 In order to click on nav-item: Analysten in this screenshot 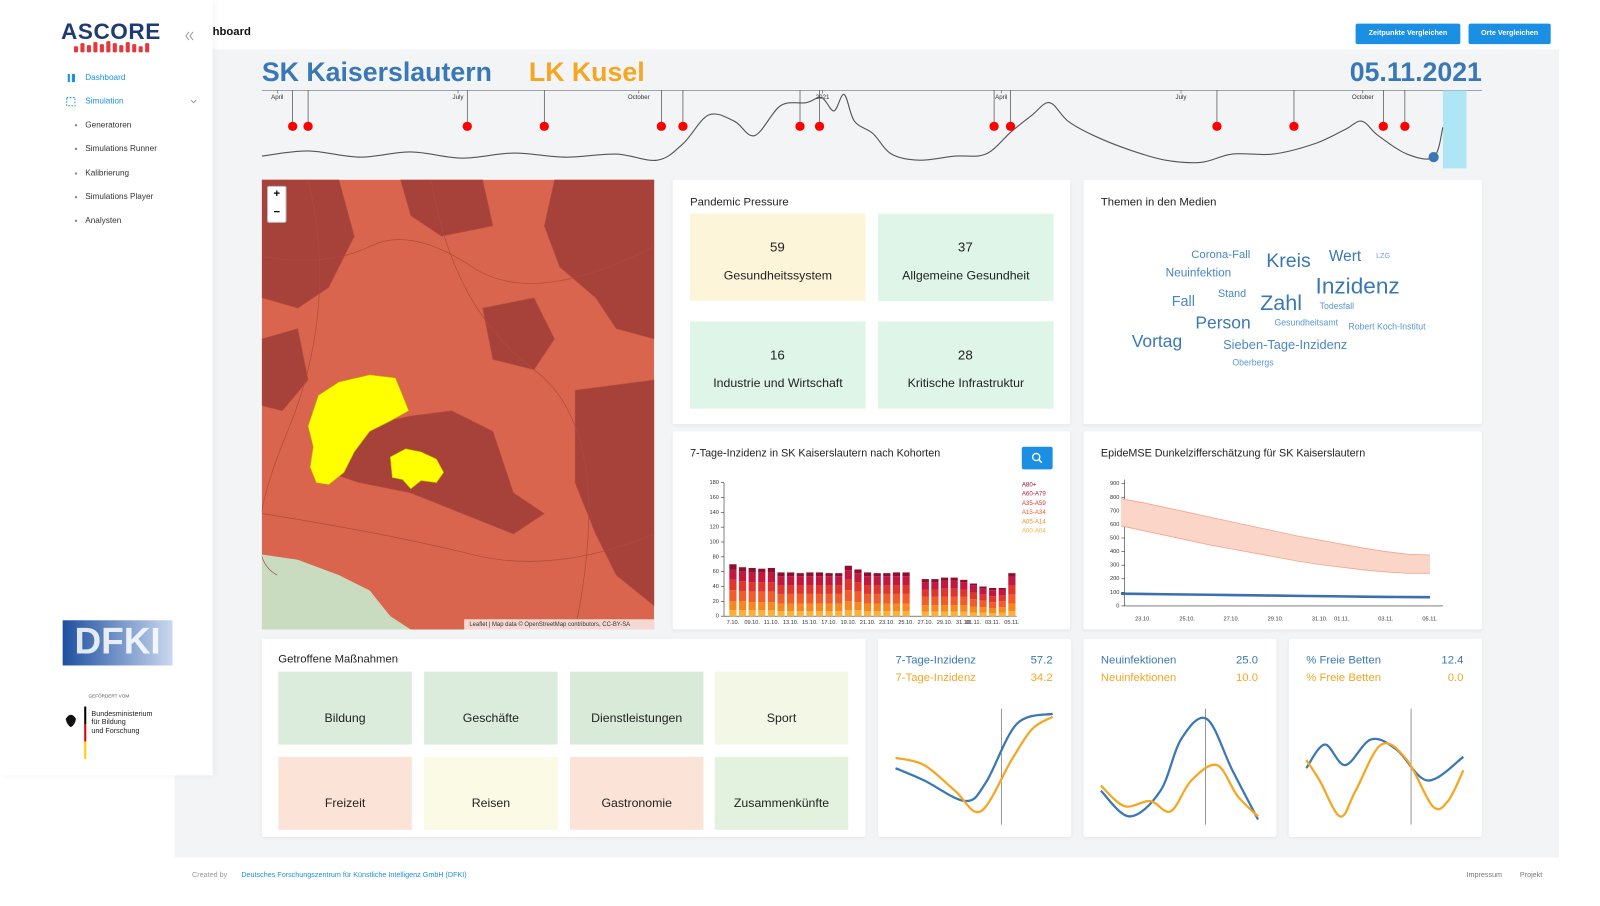, I will do `click(103, 220)`.